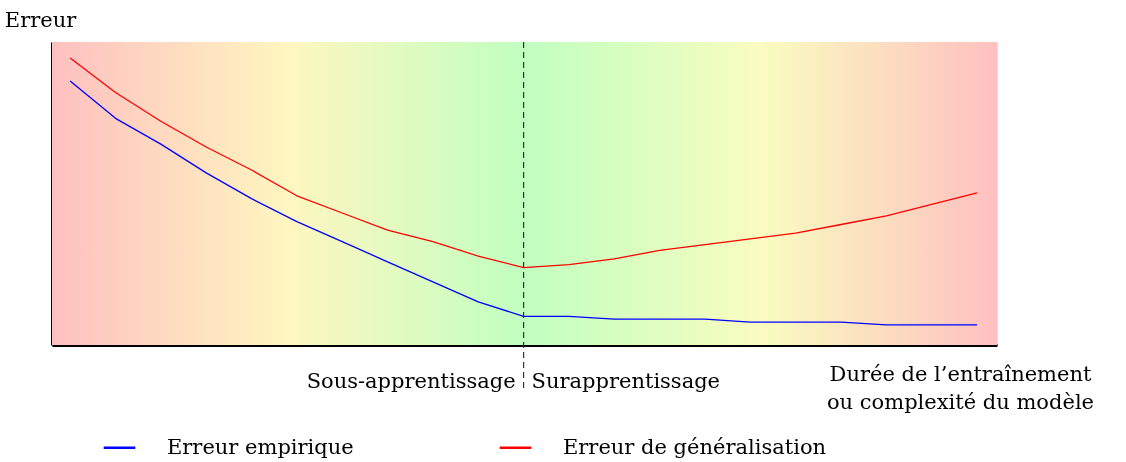  What do you see at coordinates (626, 381) in the screenshot?
I see `text: Surapprentissage` at bounding box center [626, 381].